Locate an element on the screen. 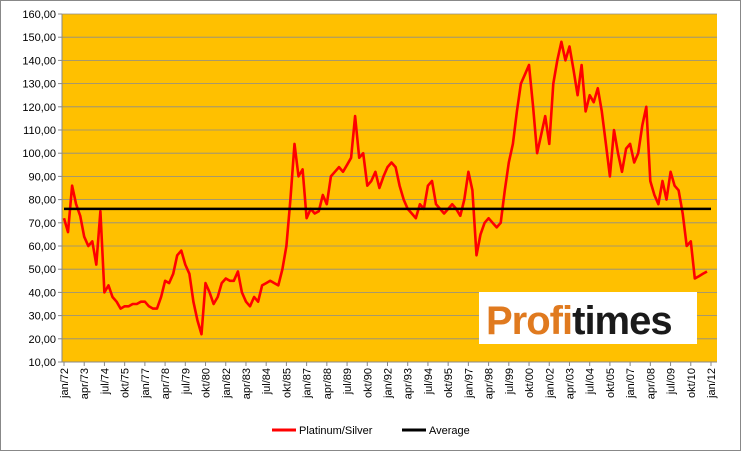 The image size is (742, 452). y-tick-label: 150,00 is located at coordinates (39, 38).